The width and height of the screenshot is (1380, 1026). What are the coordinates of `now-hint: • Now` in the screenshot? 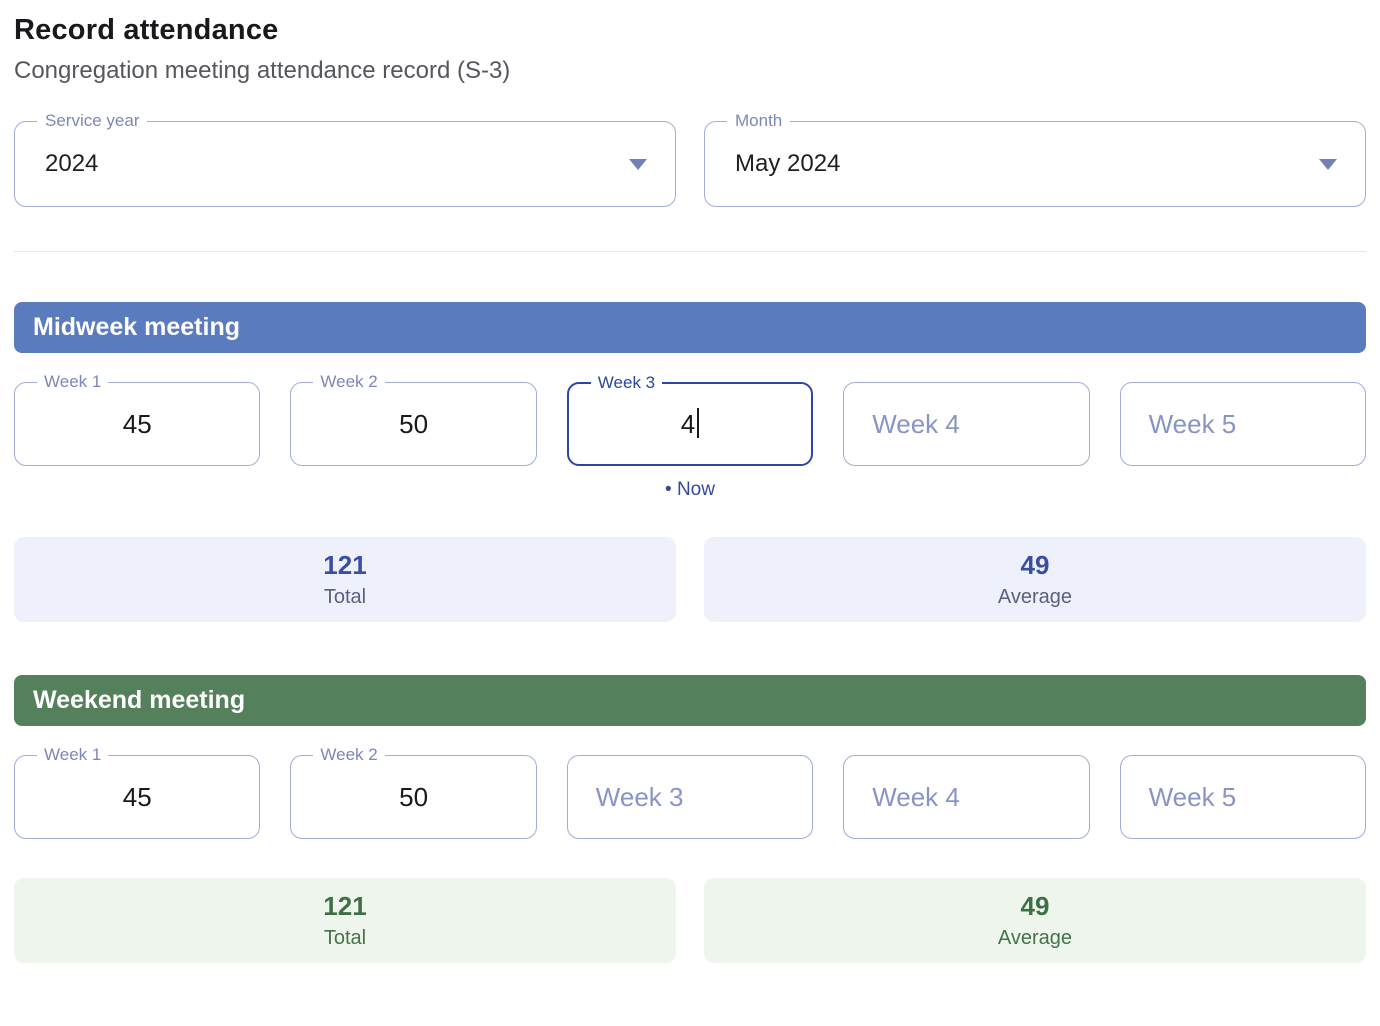 It's located at (690, 489).